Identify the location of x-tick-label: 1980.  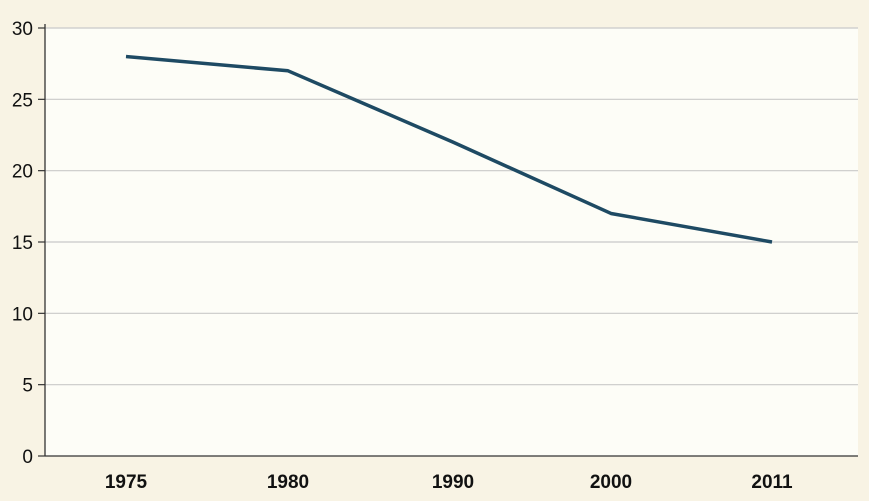
(288, 482).